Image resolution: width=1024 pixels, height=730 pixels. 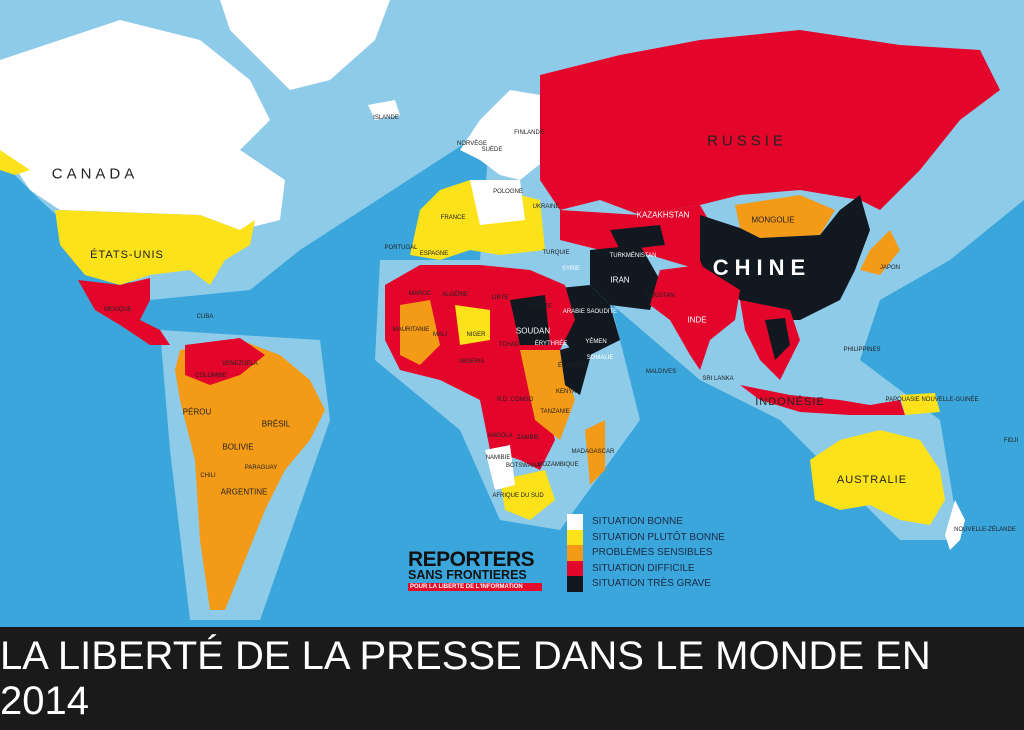 I want to click on label-botswana: BOTSWANA, so click(x=523, y=466).